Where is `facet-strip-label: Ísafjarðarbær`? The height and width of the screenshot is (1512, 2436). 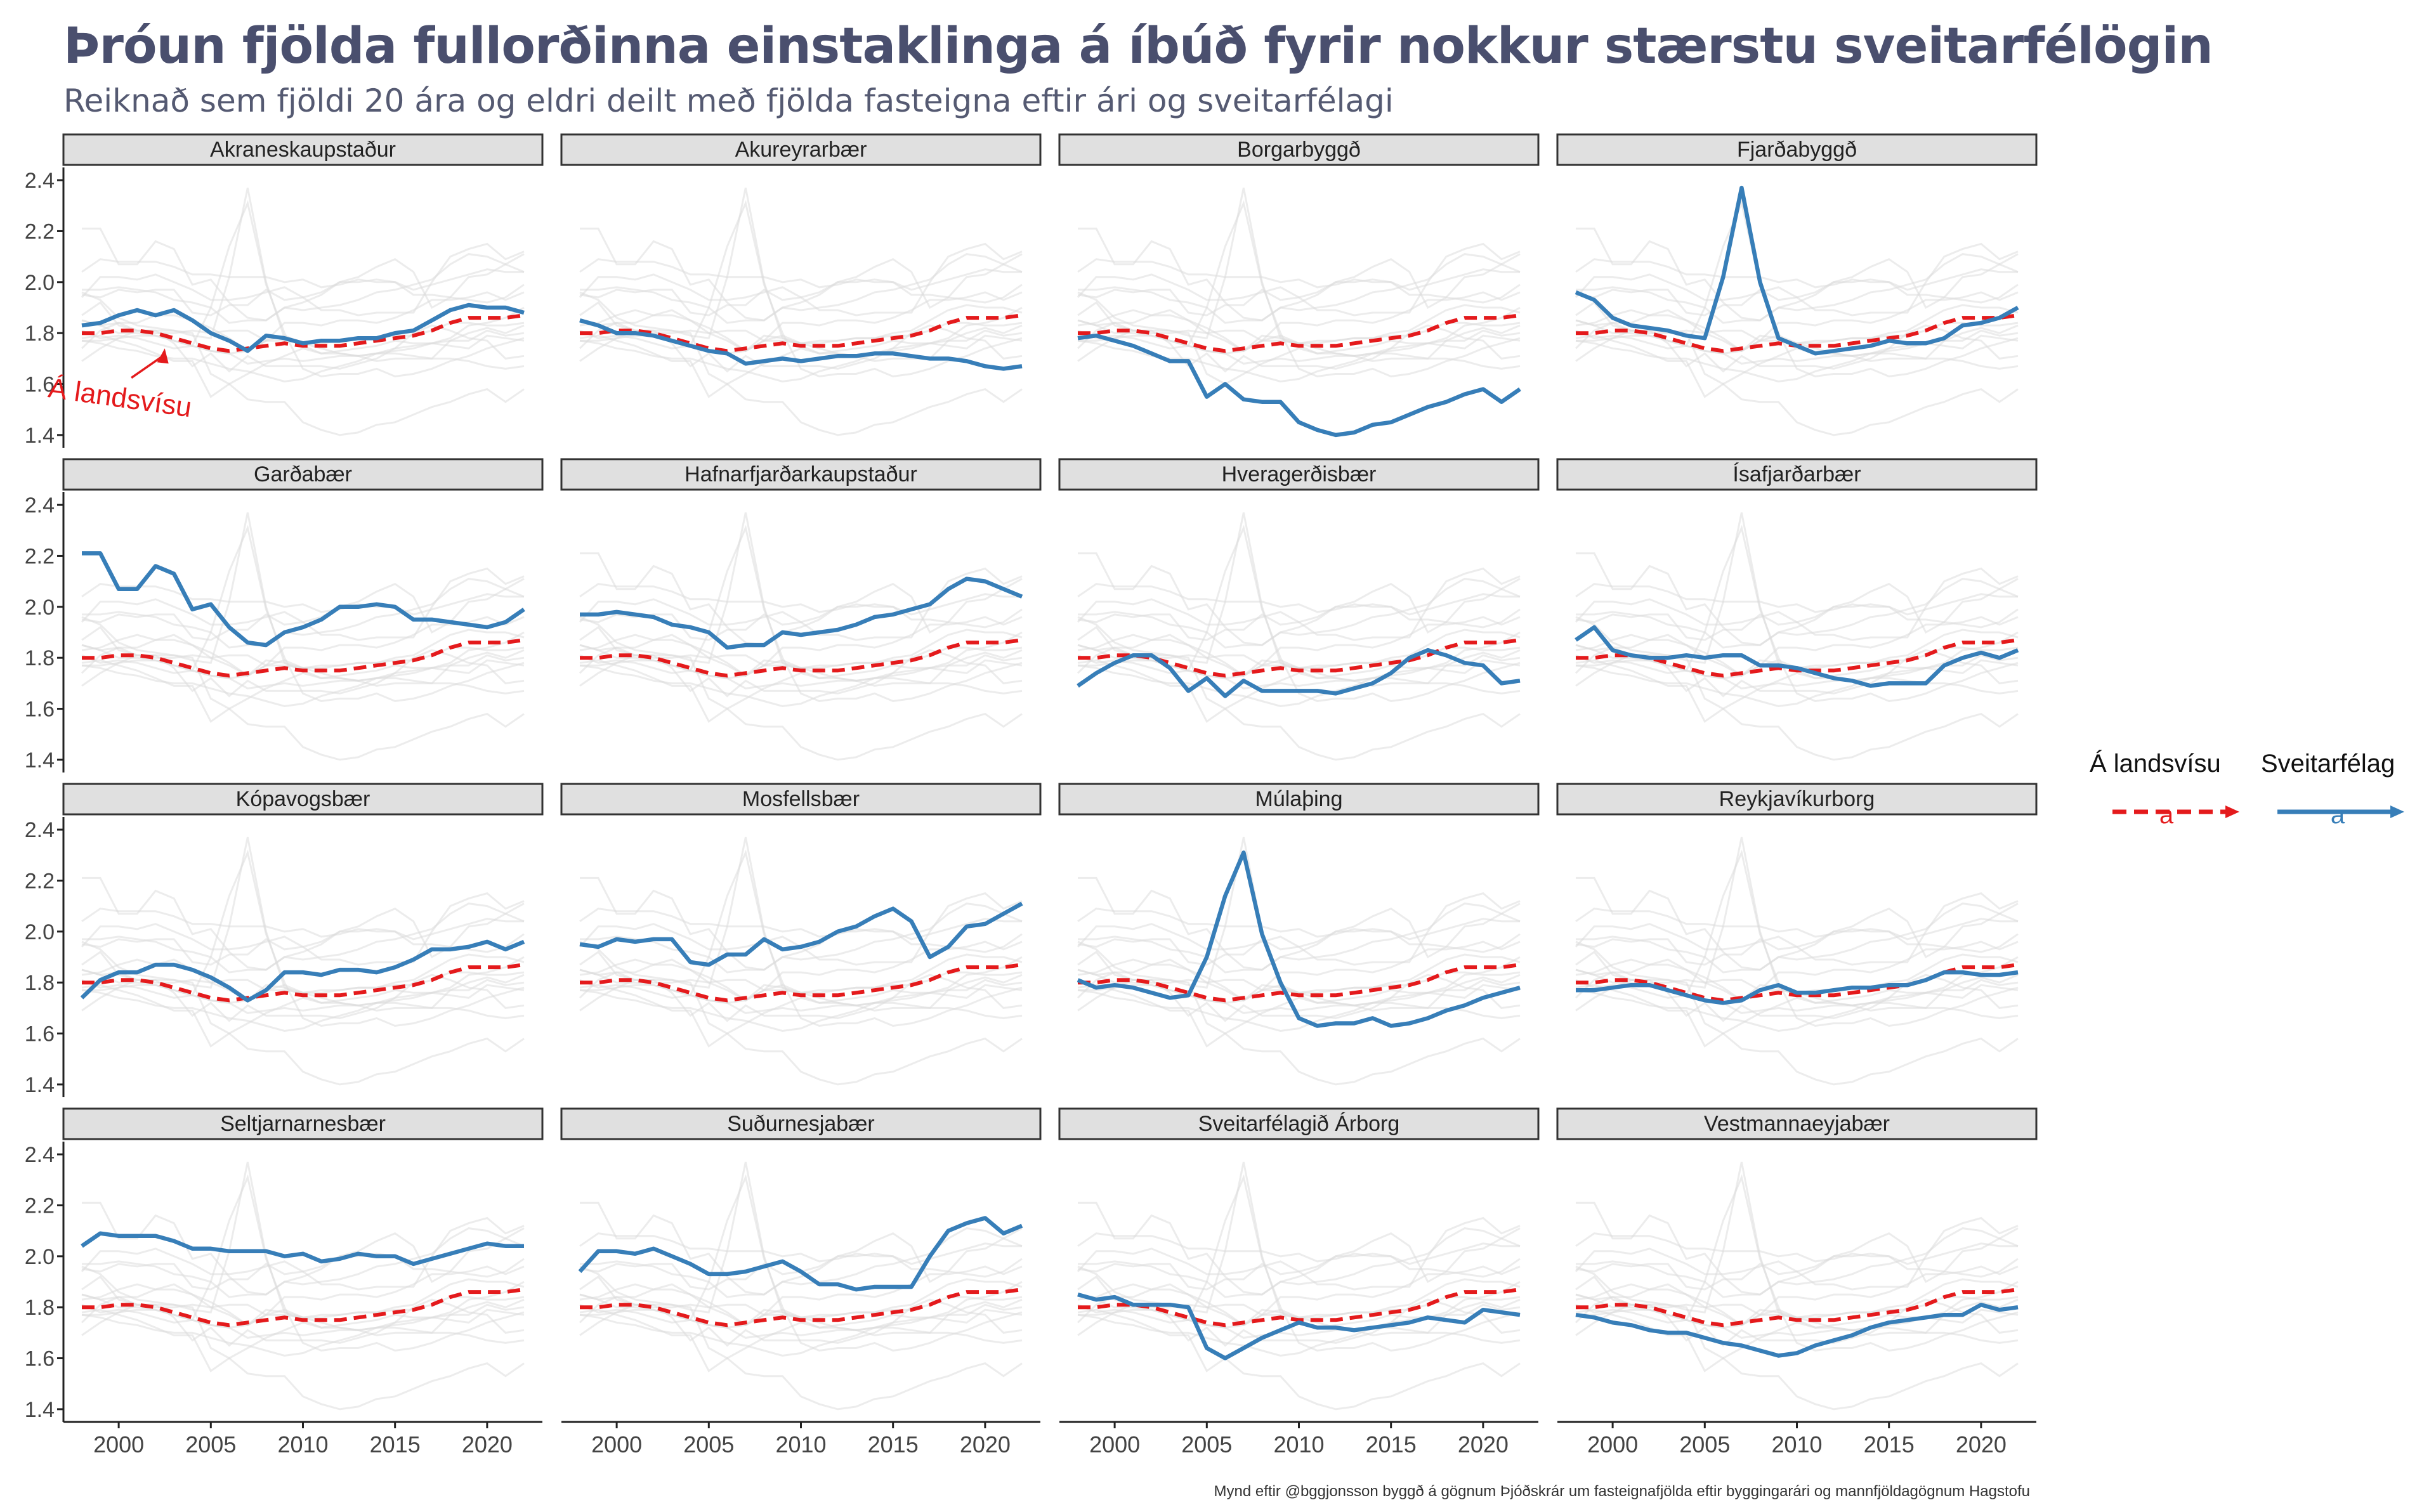
facet-strip-label: Ísafjarðarbær is located at coordinates (1797, 474).